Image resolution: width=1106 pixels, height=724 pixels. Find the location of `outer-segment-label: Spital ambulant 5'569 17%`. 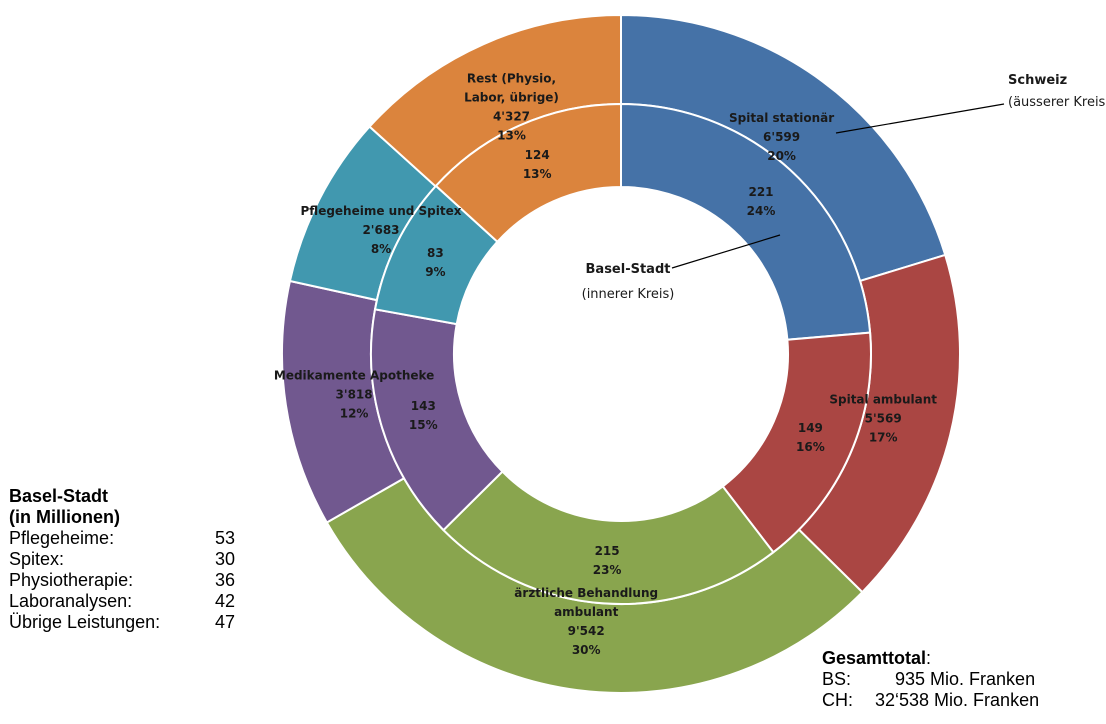

outer-segment-label: Spital ambulant 5'569 17% is located at coordinates (883, 419).